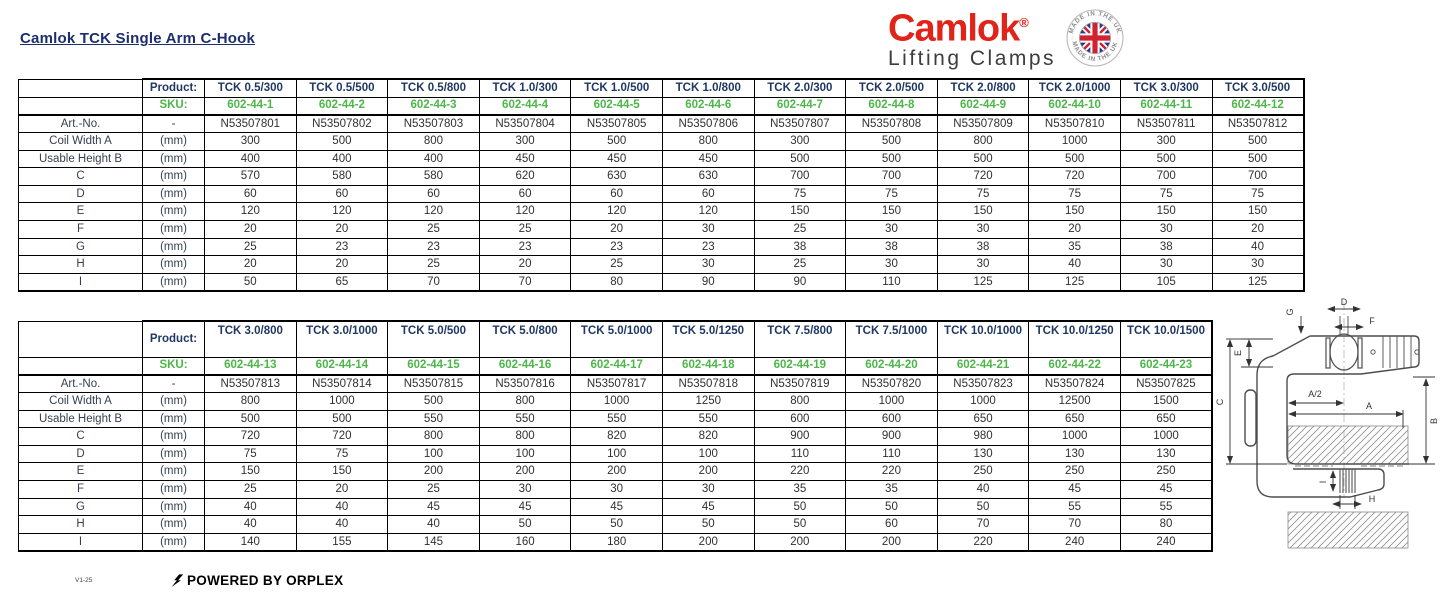  What do you see at coordinates (433, 88) in the screenshot?
I see `product-header: TCK 0.5/800` at bounding box center [433, 88].